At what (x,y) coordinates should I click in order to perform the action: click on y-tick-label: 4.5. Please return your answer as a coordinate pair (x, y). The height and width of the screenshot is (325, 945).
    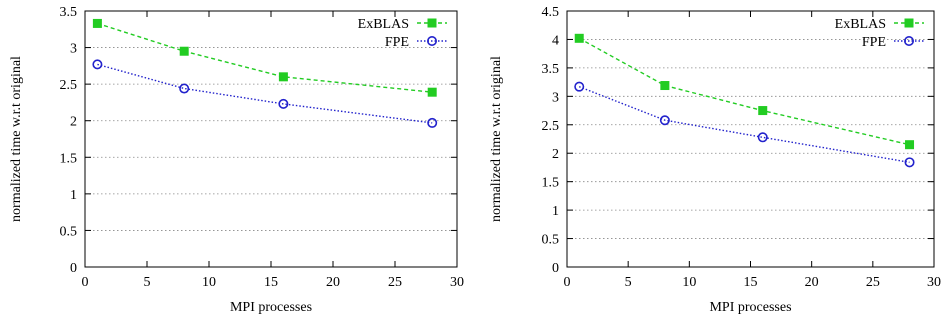
    Looking at the image, I should click on (551, 12).